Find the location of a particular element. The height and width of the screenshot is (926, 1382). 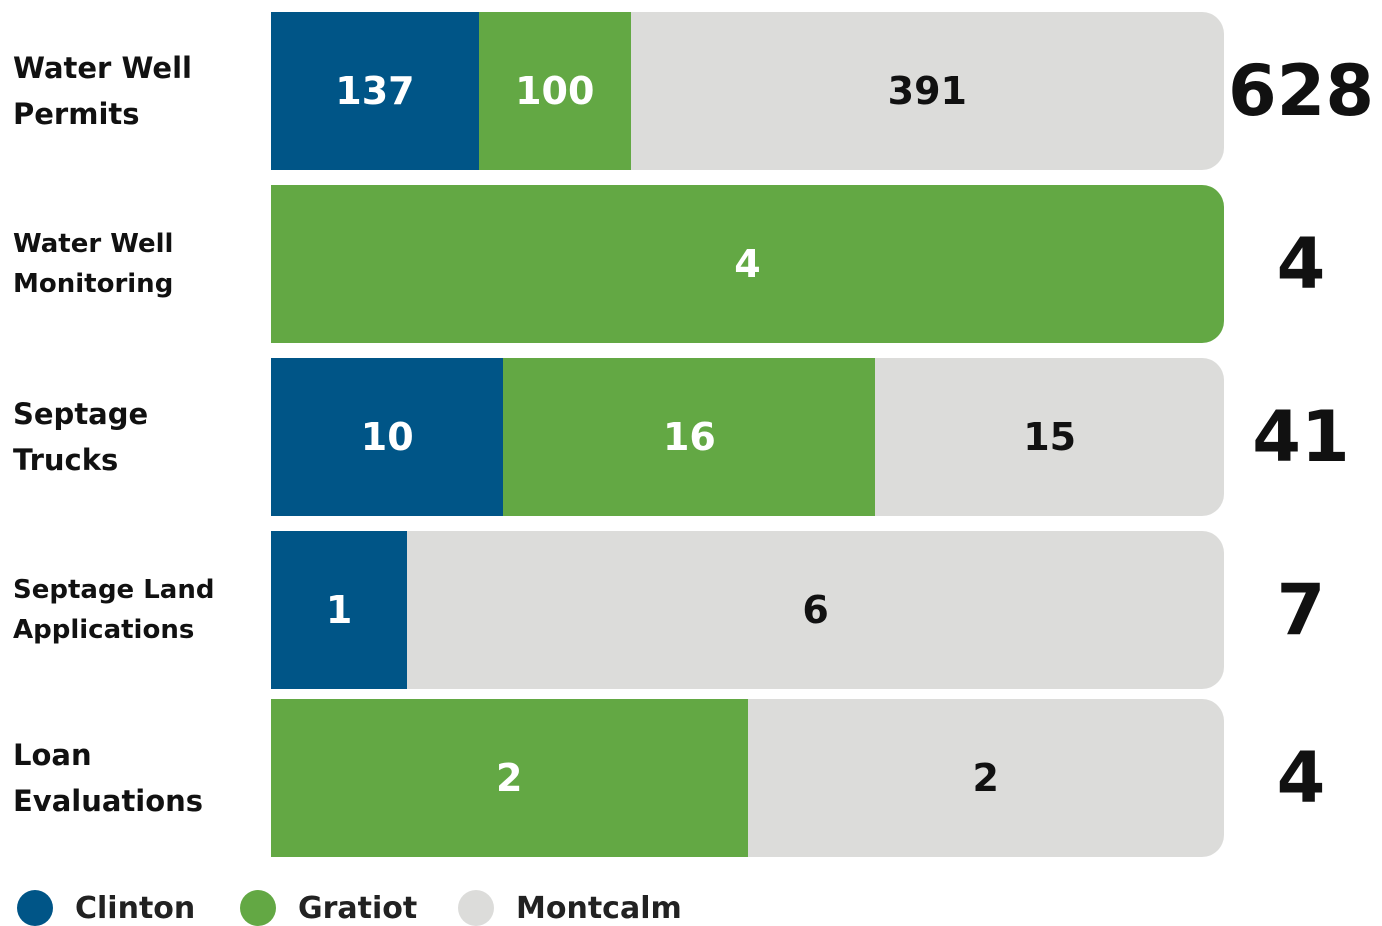

bar-track: 137 100 391 is located at coordinates (747, 91).